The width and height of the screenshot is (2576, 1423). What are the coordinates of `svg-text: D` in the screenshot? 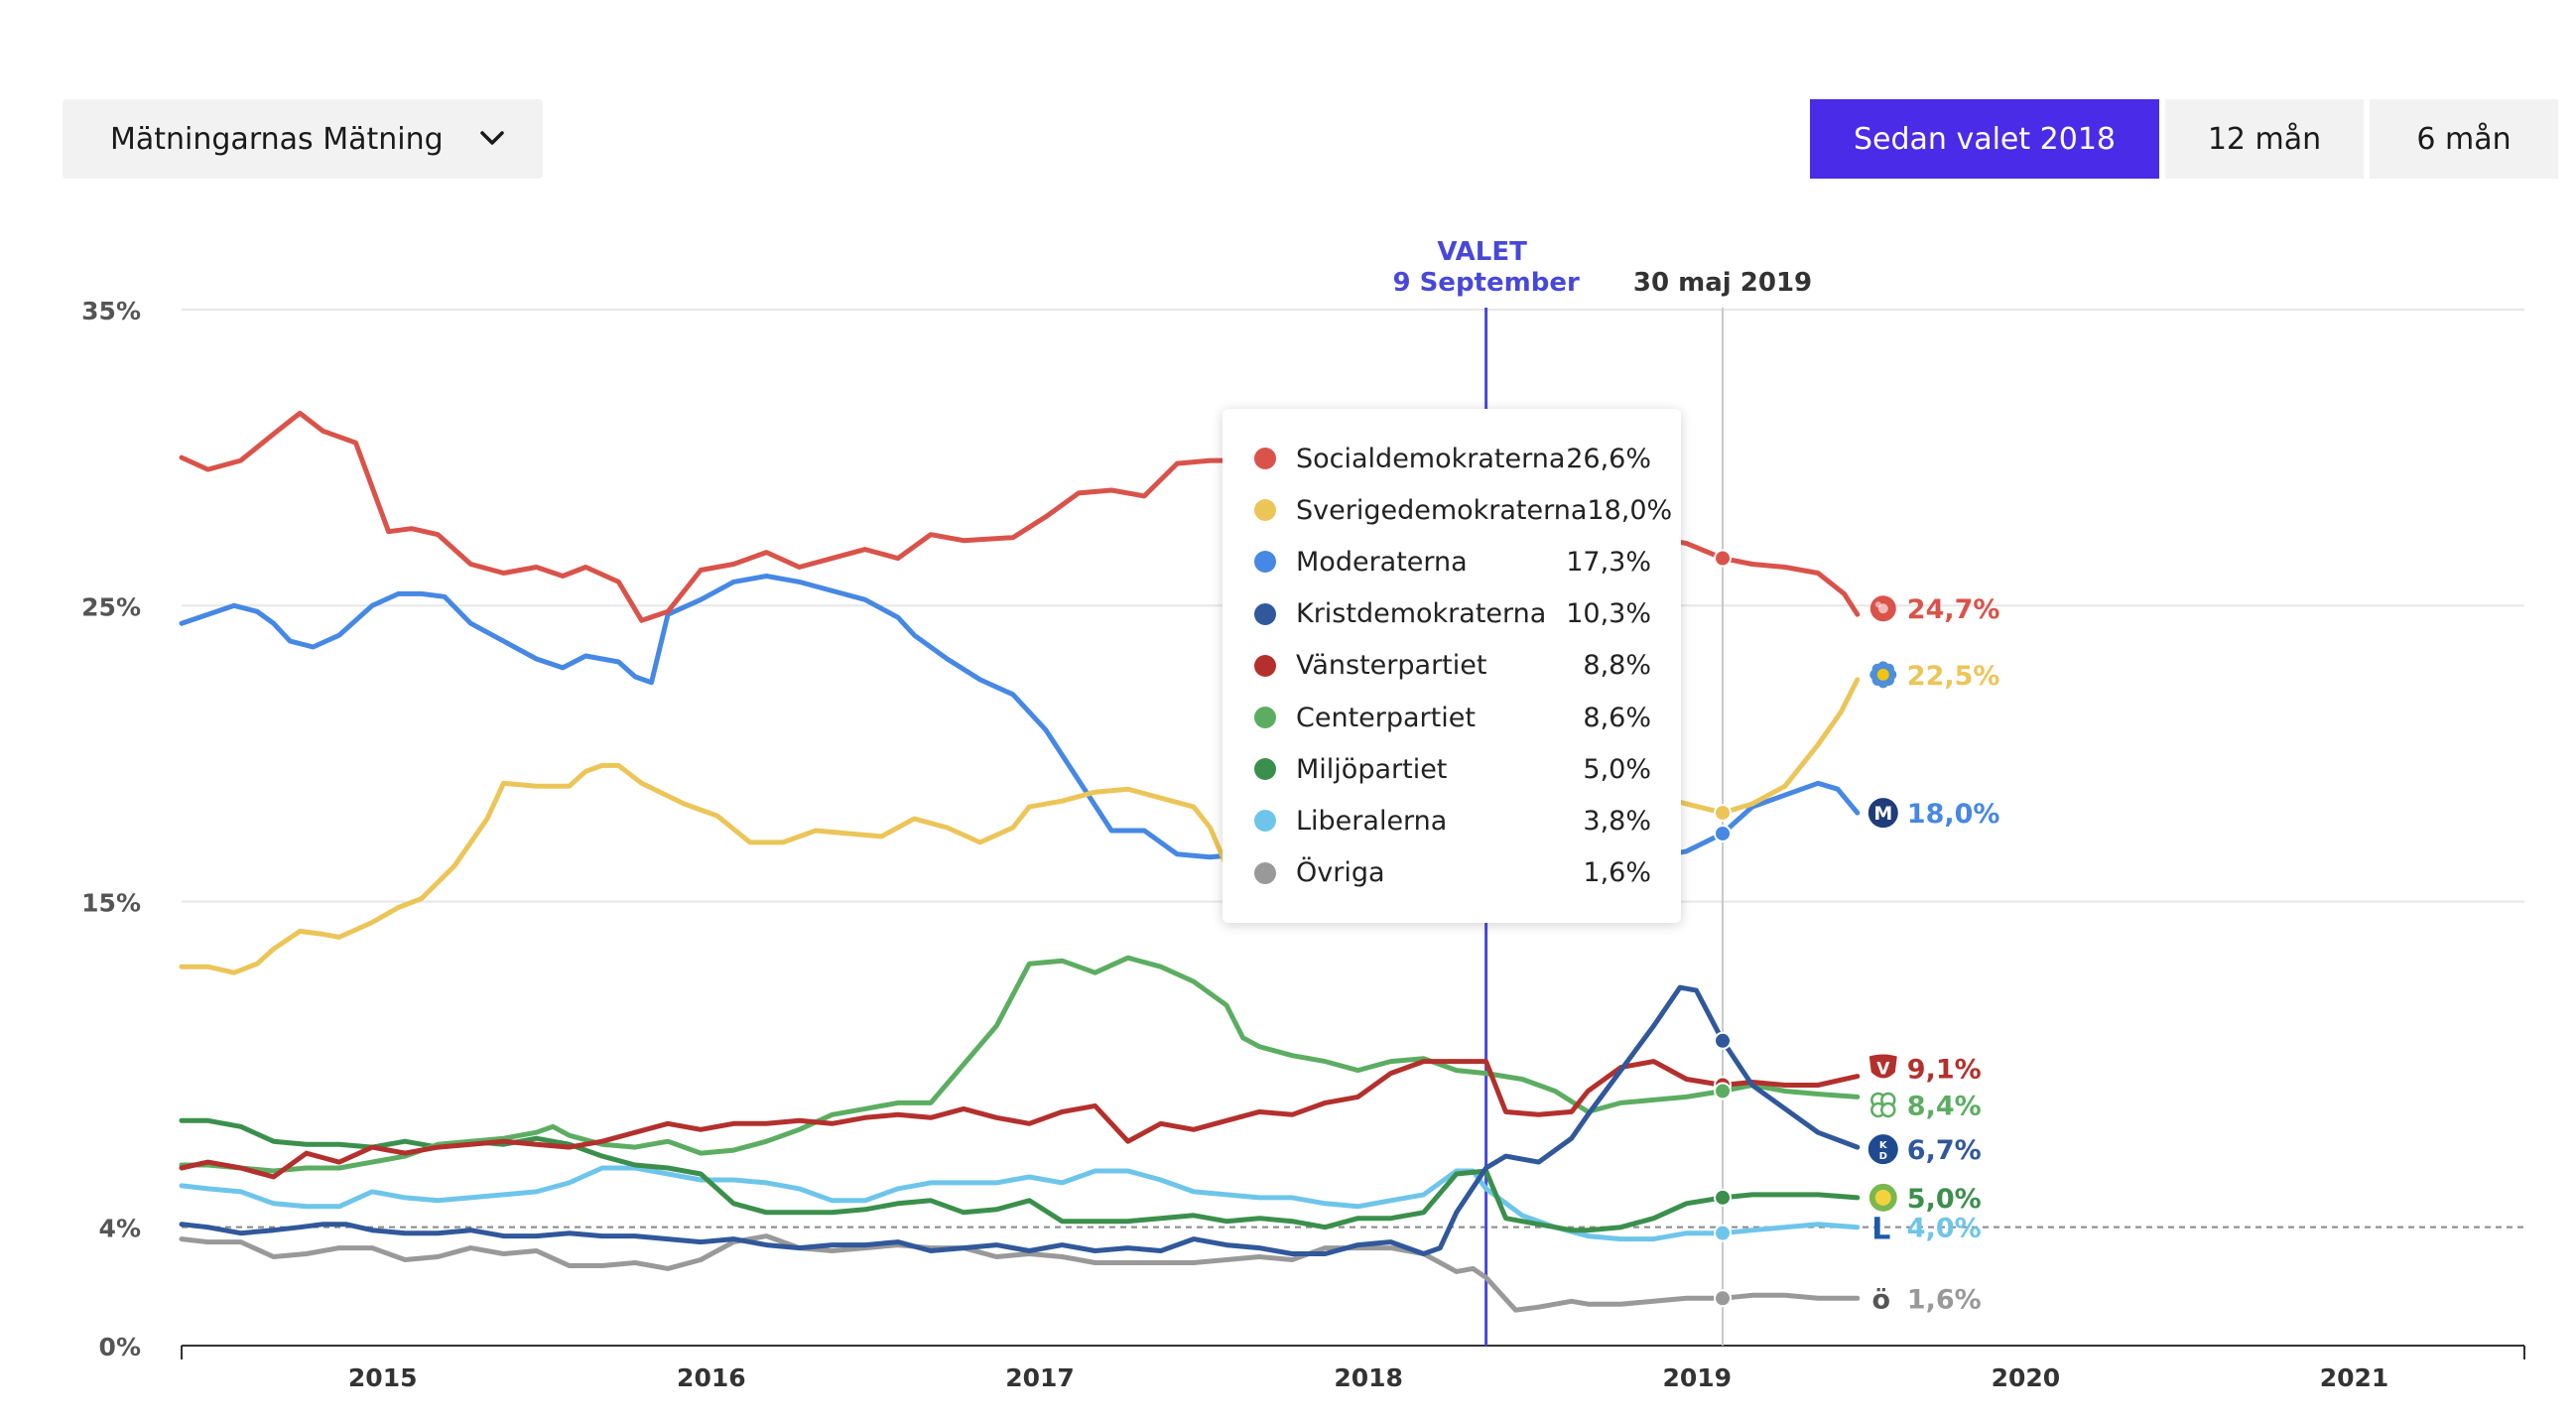 It's located at (1883, 1156).